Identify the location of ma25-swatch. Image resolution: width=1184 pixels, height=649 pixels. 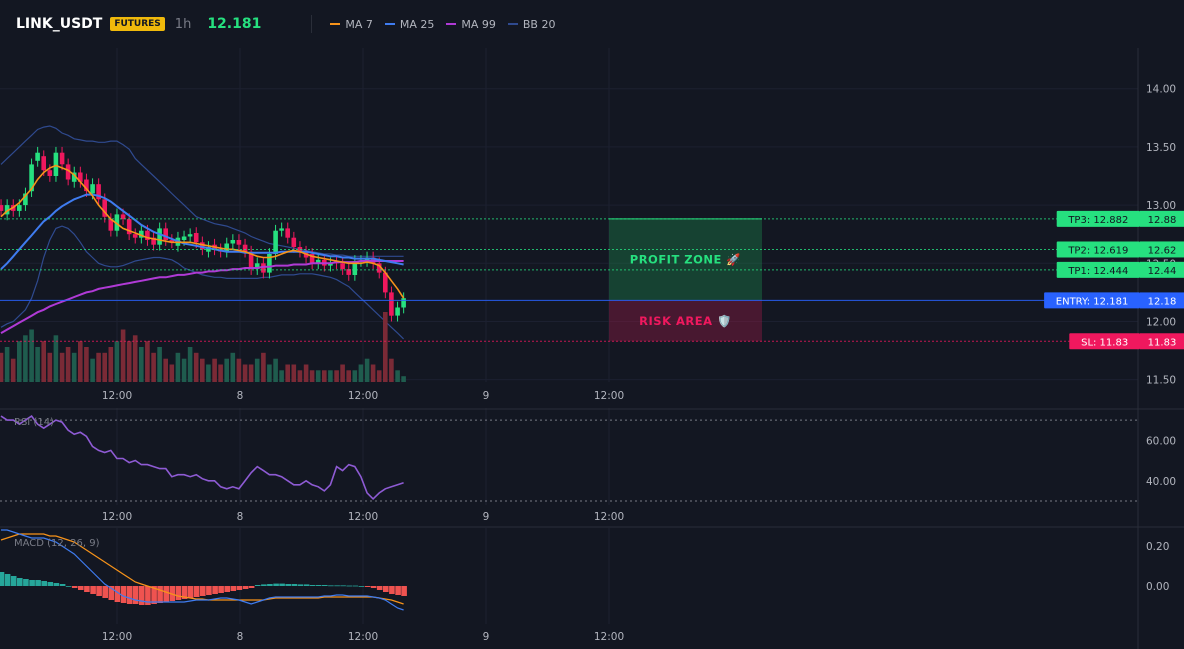
(389, 24).